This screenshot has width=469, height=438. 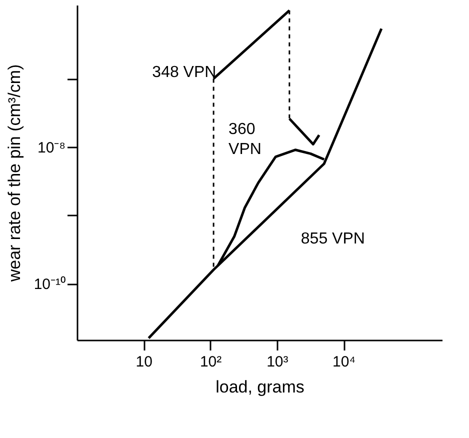 I want to click on x-axis-title: load, grams, so click(x=260, y=387).